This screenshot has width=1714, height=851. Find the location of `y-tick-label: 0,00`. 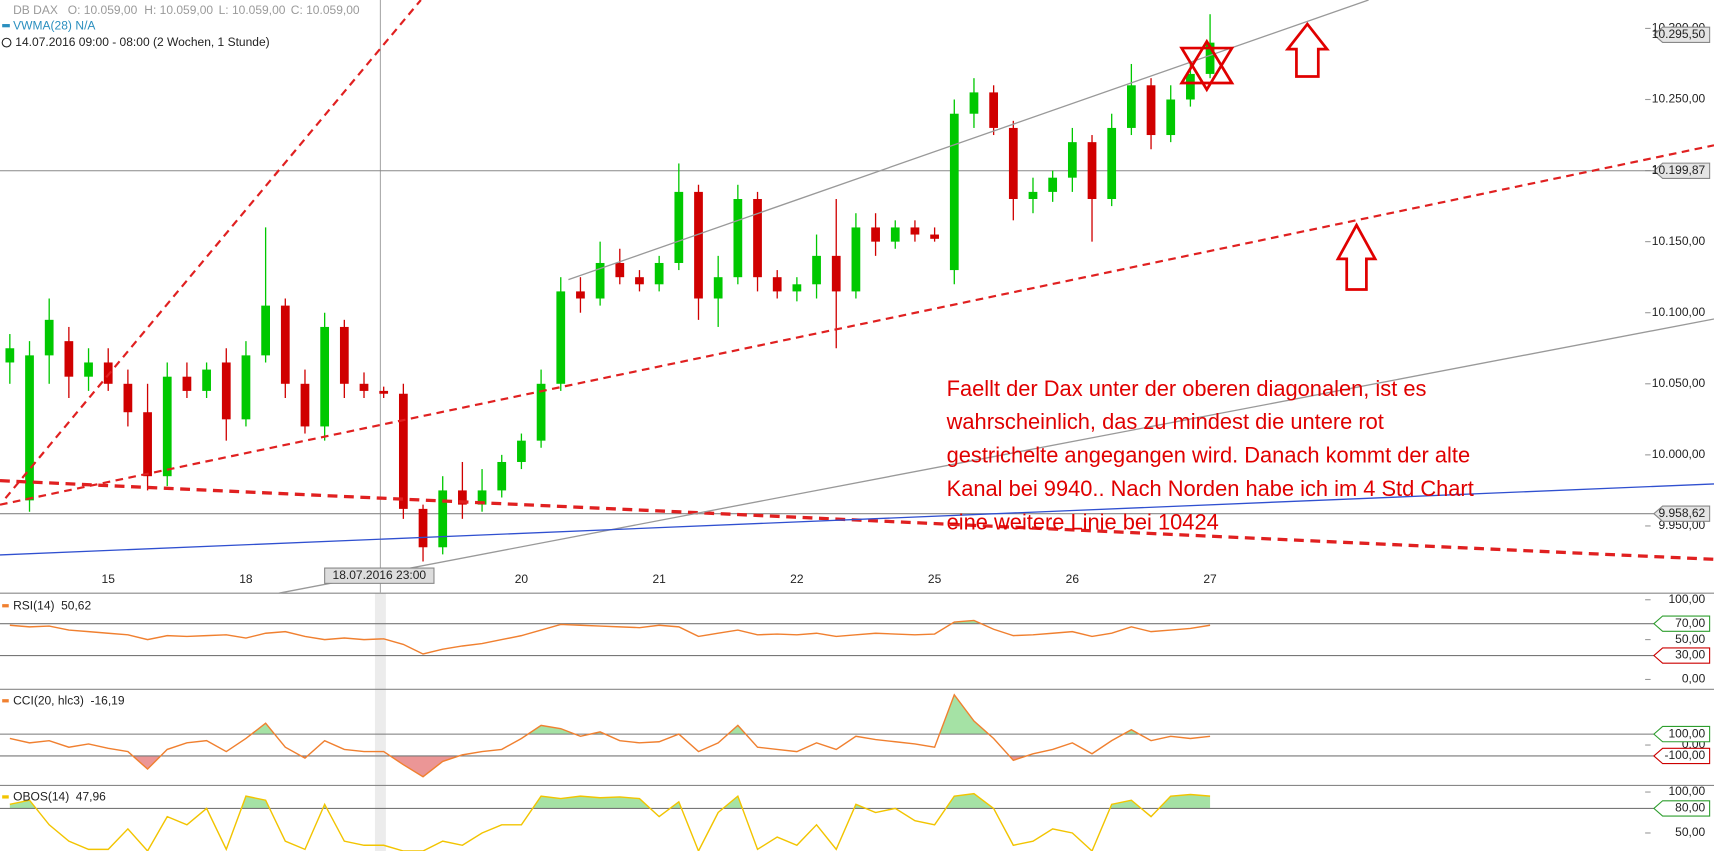

y-tick-label: 0,00 is located at coordinates (1694, 679).